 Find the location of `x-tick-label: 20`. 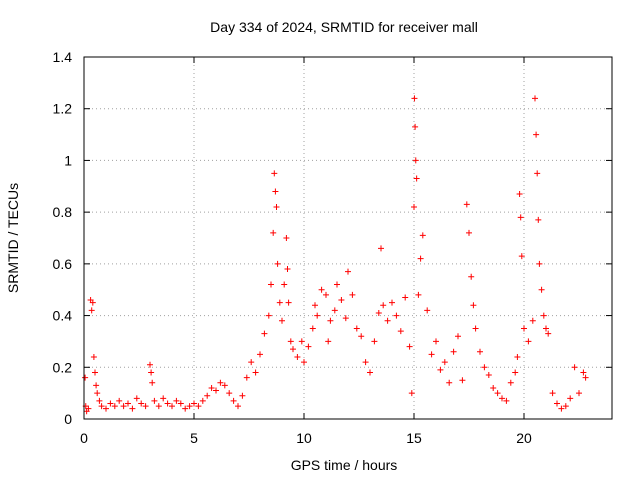

x-tick-label: 20 is located at coordinates (524, 438).